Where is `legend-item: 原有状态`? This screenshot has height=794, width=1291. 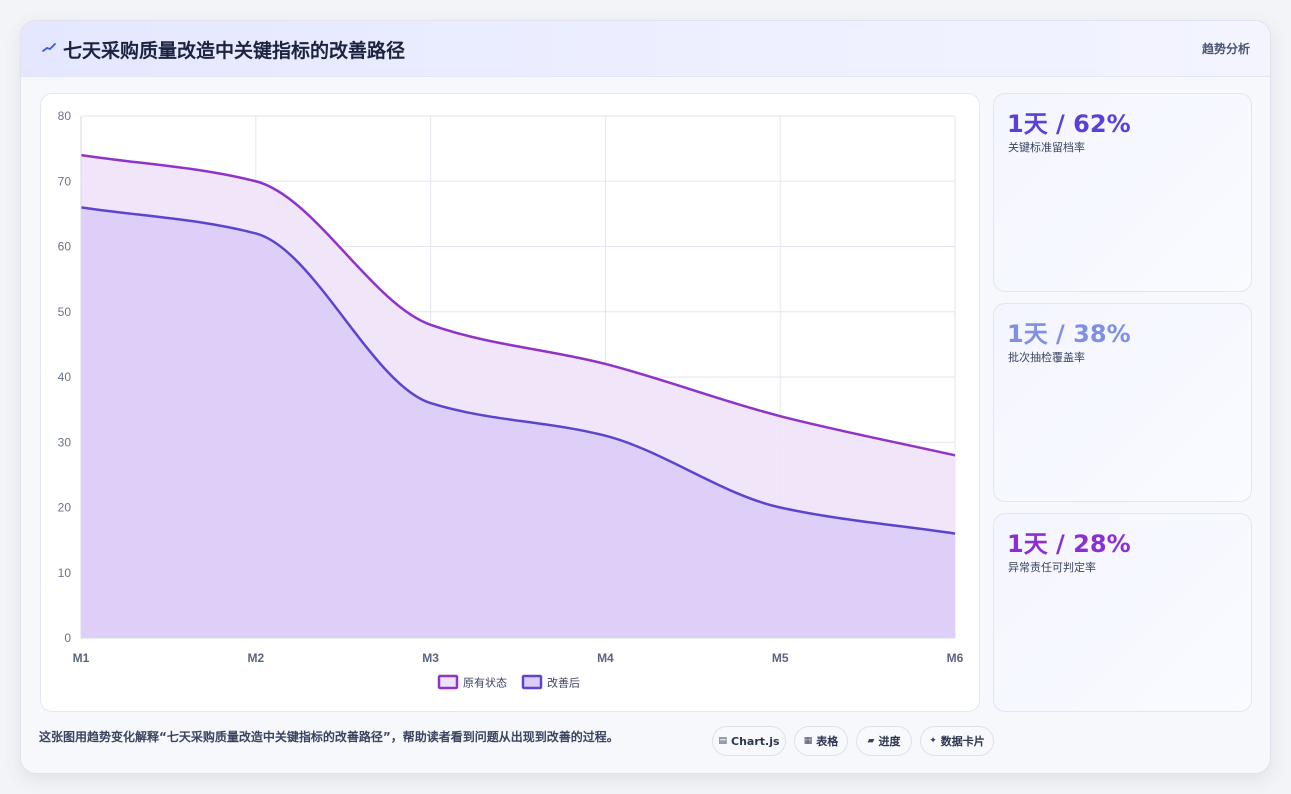
legend-item: 原有状态 is located at coordinates (472, 682).